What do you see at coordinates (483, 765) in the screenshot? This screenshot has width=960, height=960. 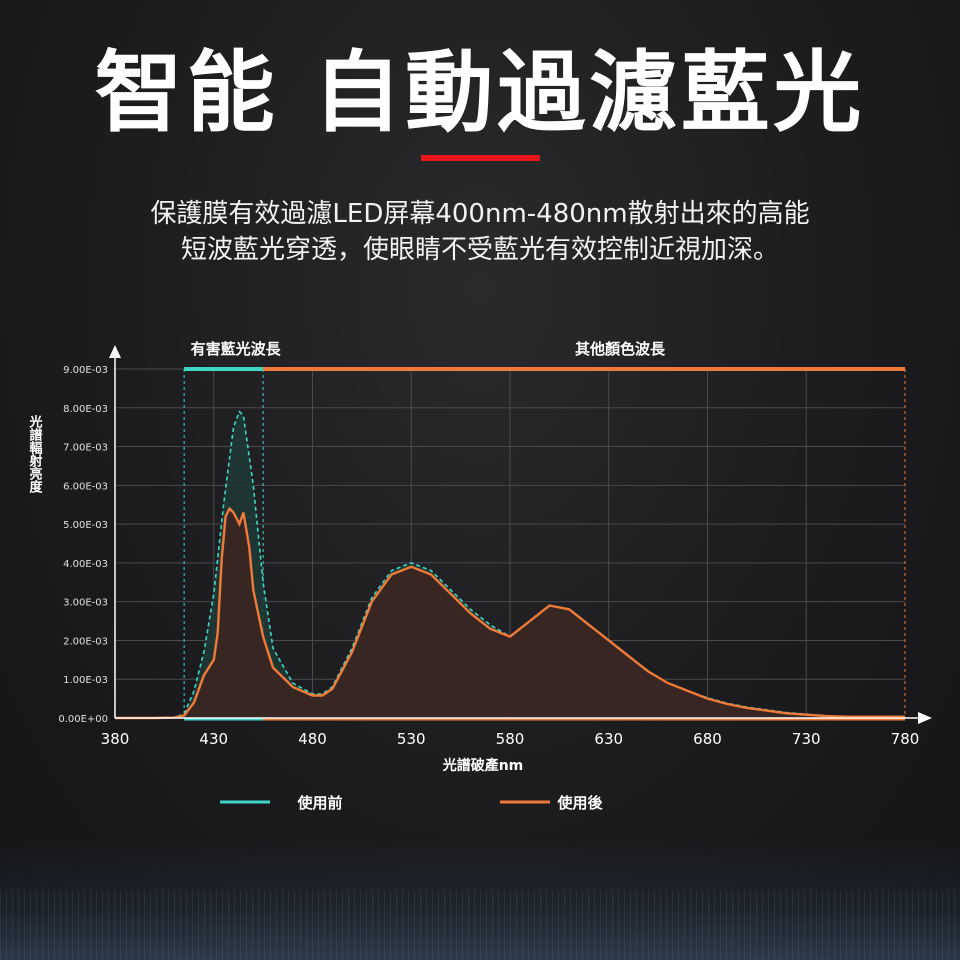 I see `x-axis-title: 光譜破產nm` at bounding box center [483, 765].